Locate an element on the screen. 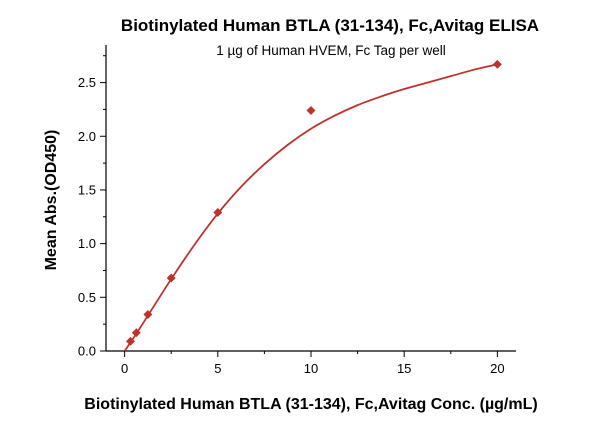 This screenshot has width=600, height=421. y-tick-label: 2.0 is located at coordinates (87, 136).